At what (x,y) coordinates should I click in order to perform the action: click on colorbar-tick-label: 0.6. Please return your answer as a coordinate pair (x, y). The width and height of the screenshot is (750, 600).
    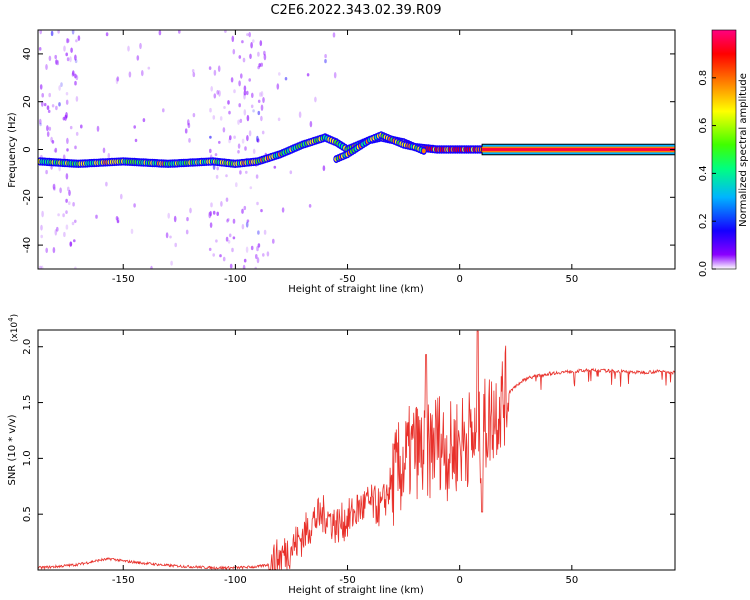
    Looking at the image, I should click on (703, 126).